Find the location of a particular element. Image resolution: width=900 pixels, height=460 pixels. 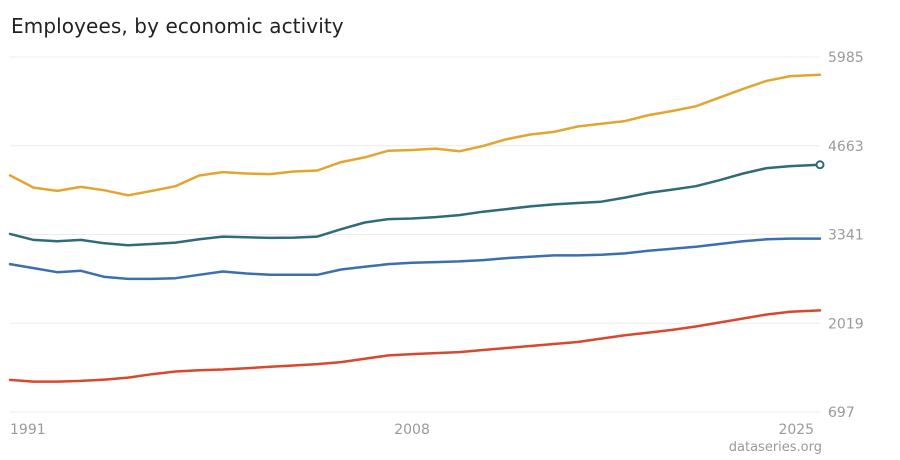

y-tick-label: 5985 is located at coordinates (846, 58).